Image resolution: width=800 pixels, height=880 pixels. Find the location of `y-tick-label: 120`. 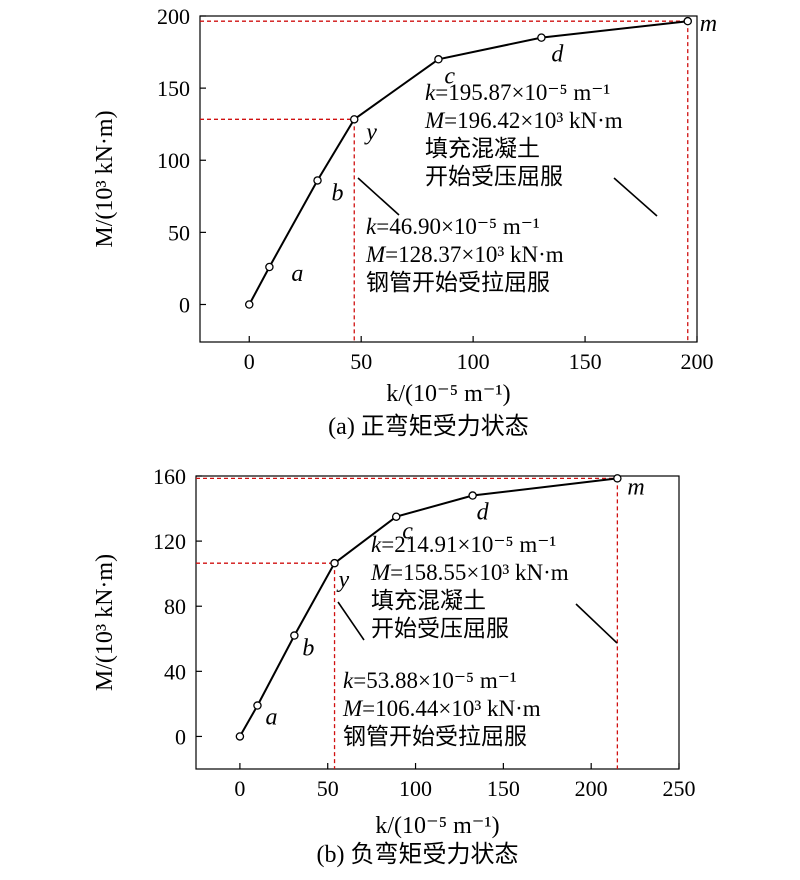

y-tick-label: 120 is located at coordinates (169, 541).